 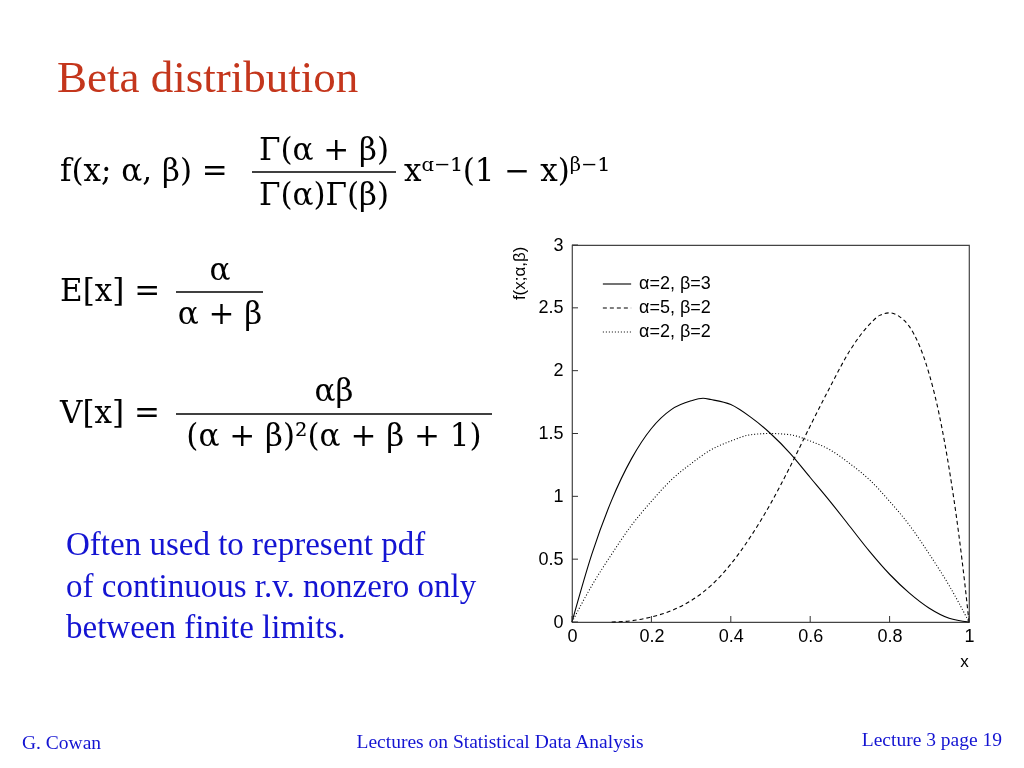 I want to click on text: αβ, so click(x=334, y=390).